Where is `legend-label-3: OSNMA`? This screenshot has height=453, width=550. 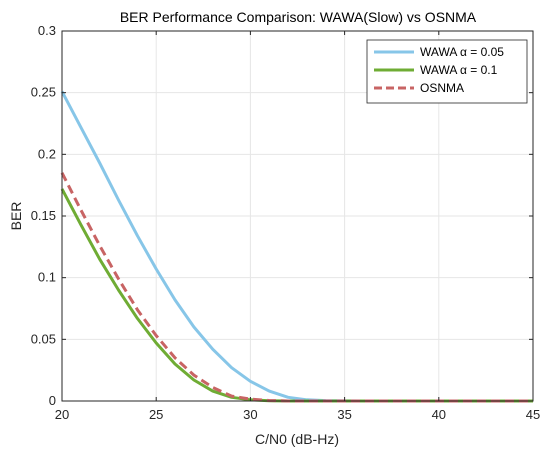 legend-label-3: OSNMA is located at coordinates (442, 88).